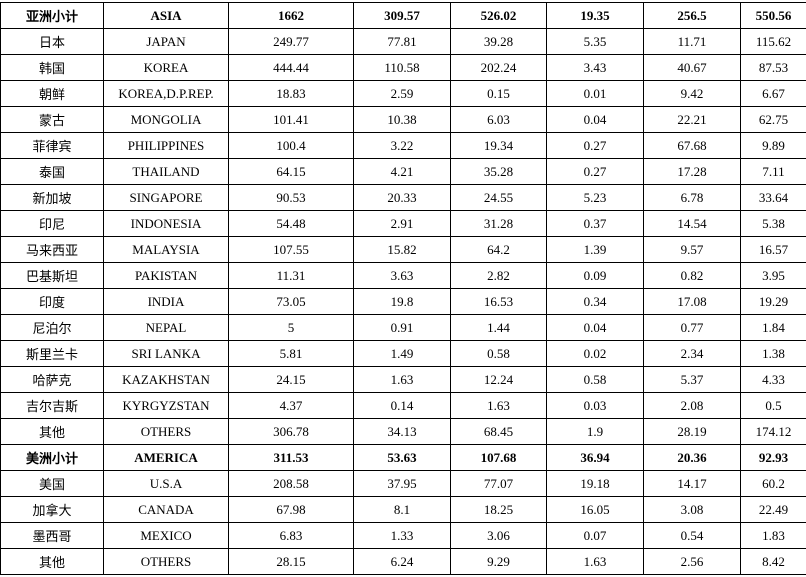 Image resolution: width=806 pixels, height=577 pixels. Describe the element at coordinates (166, 457) in the screenshot. I see `table-cell: AMERICA` at that location.